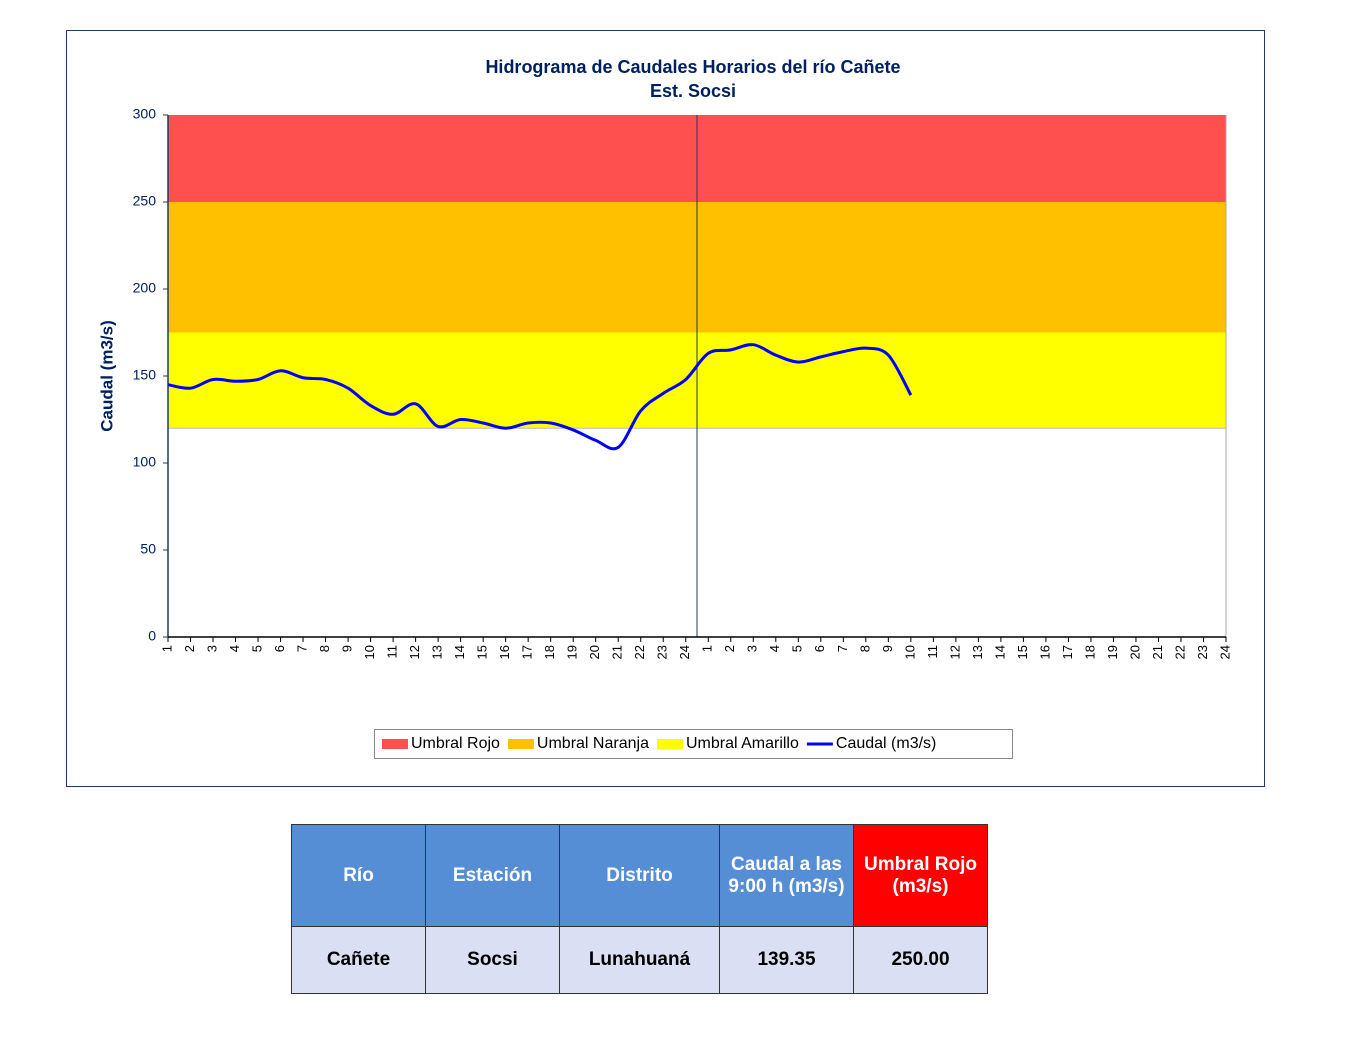 Image resolution: width=1352 pixels, height=1048 pixels. Describe the element at coordinates (786, 875) in the screenshot. I see `header-cell: Caudal a las 9:00 h (m3/s)` at that location.